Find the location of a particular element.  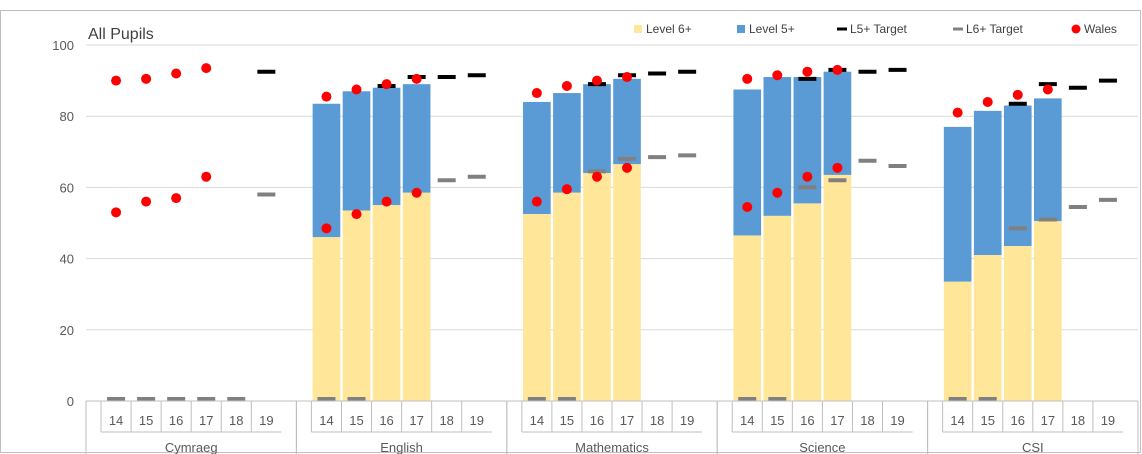

y-tick-label-0: 0 is located at coordinates (70, 401).